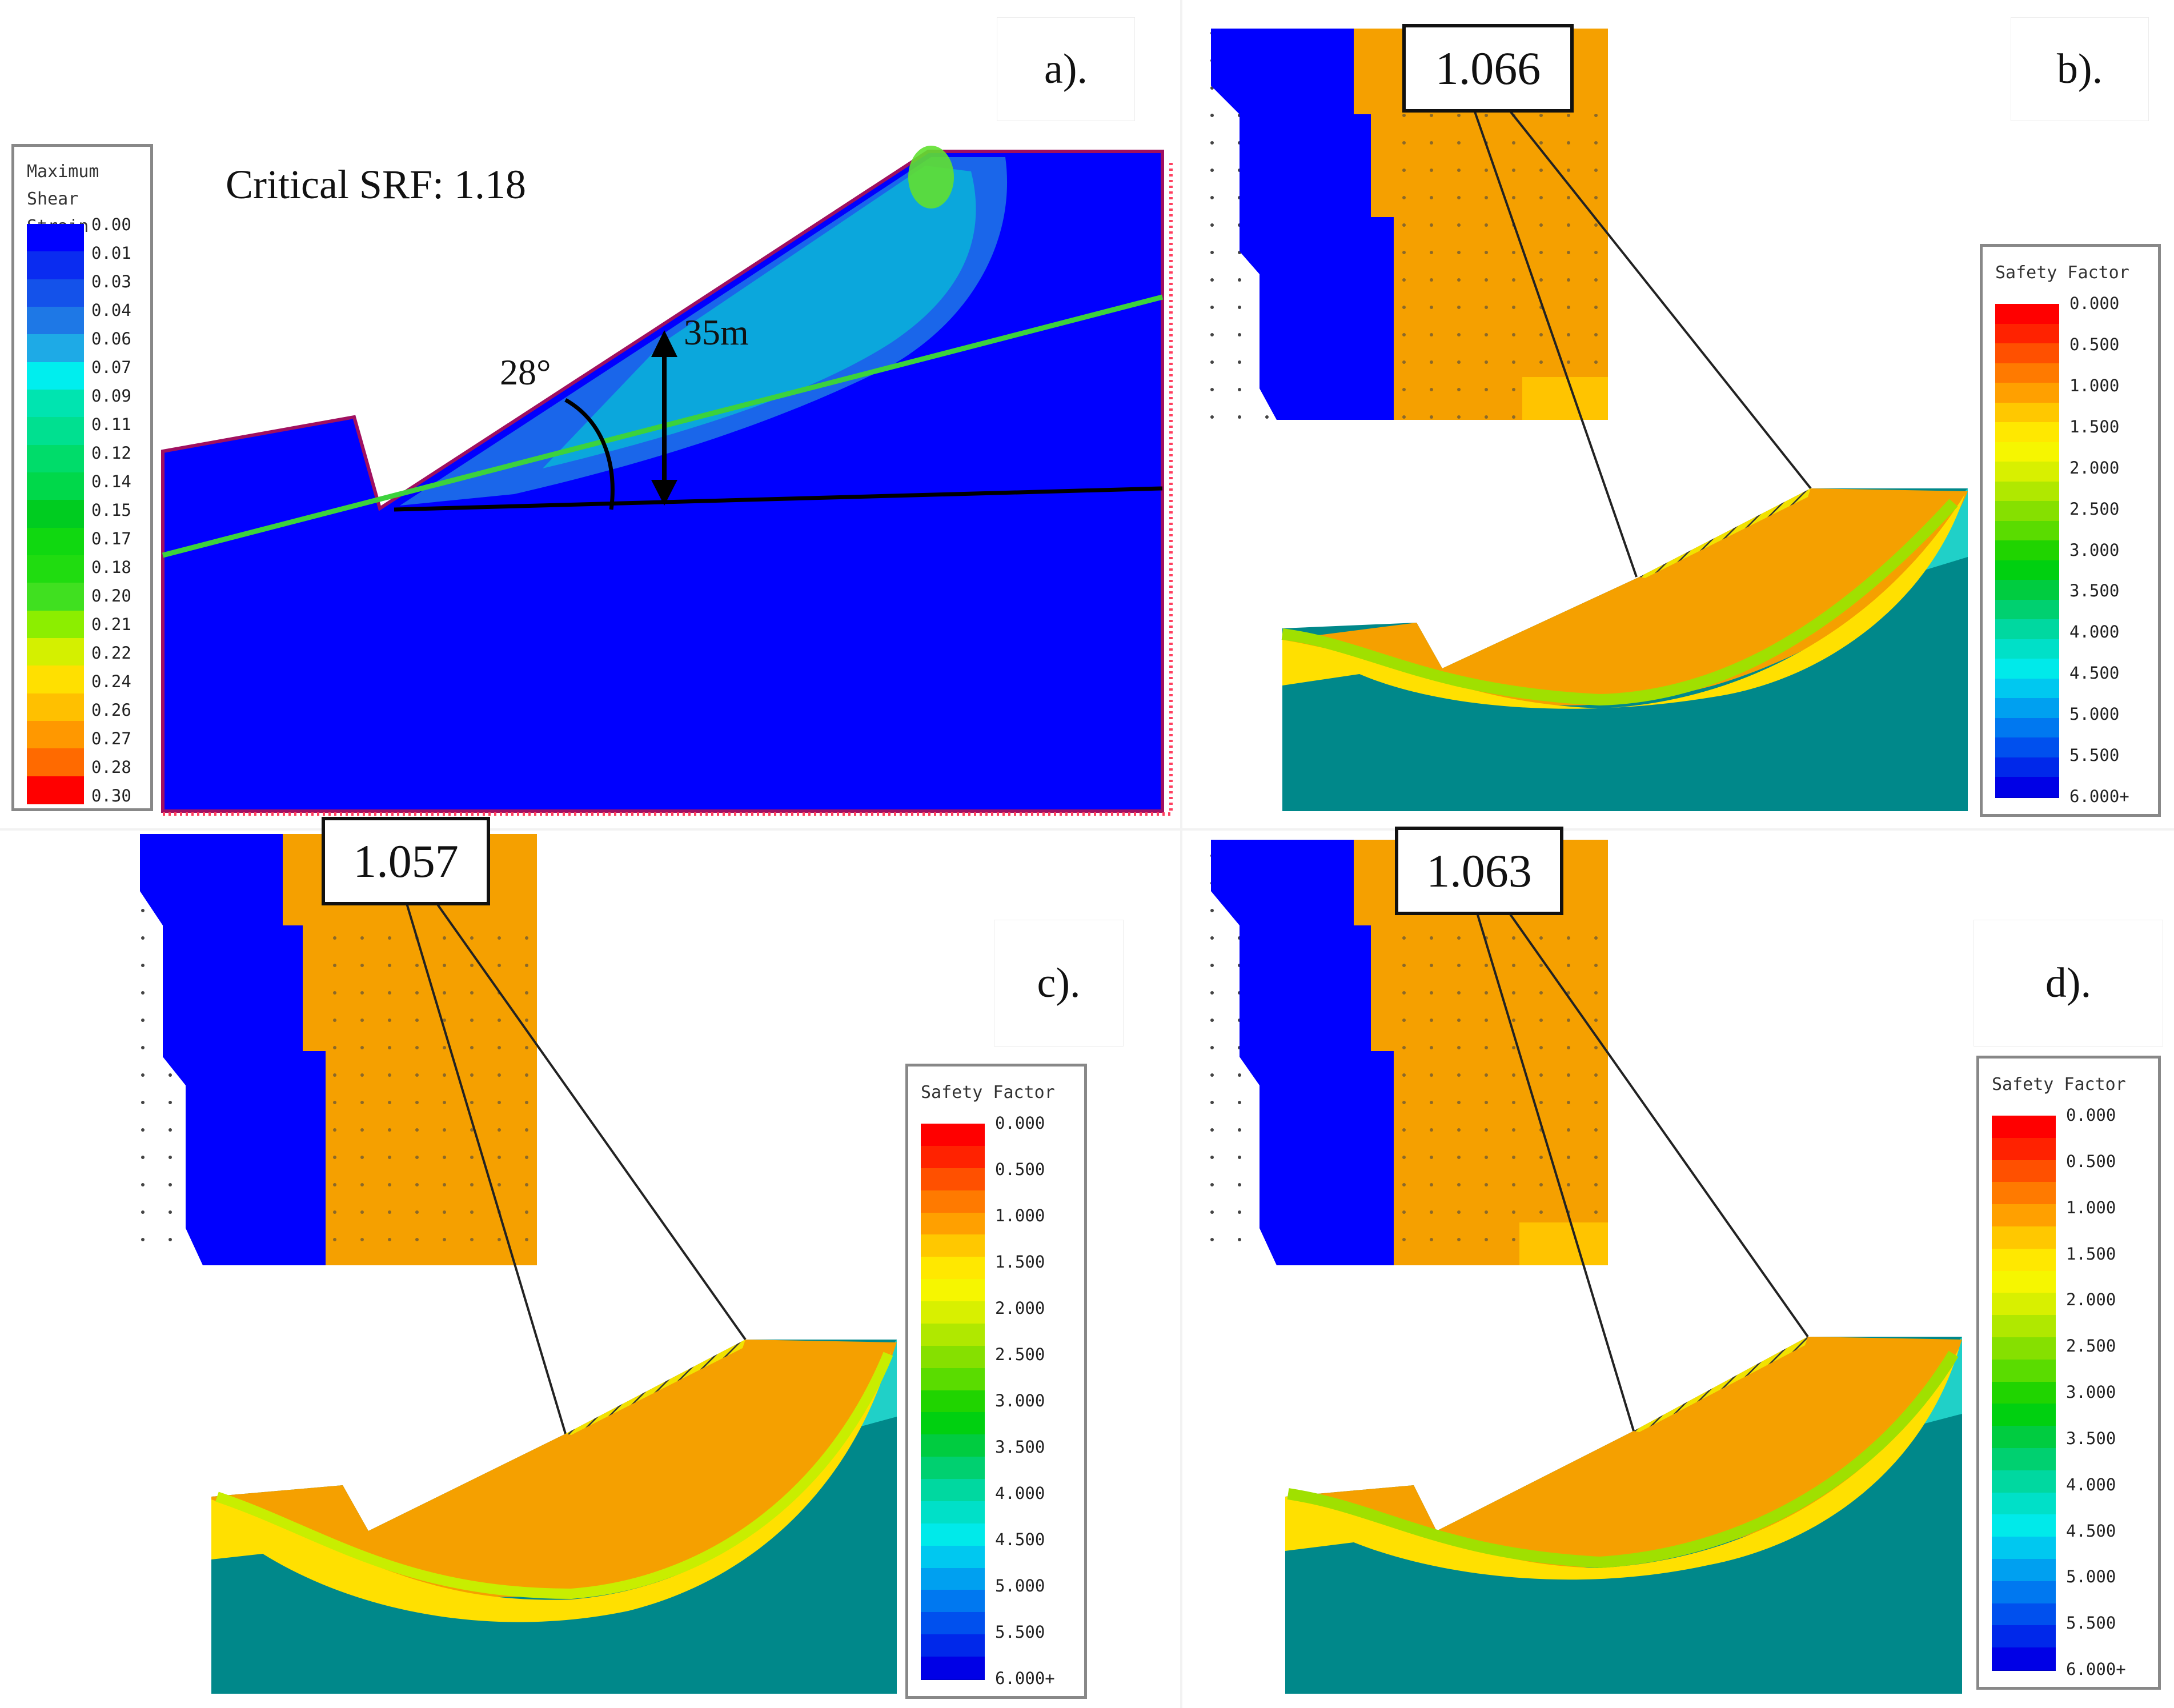 Image resolution: width=2174 pixels, height=1708 pixels. I want to click on legend-a-tick-label: 0.03, so click(111, 281).